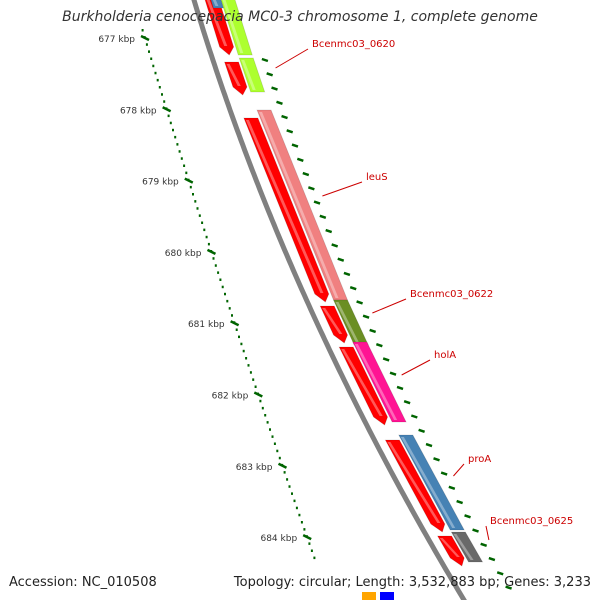 This screenshot has height=600, width=600. What do you see at coordinates (83, 582) in the screenshot?
I see `accession-text: Accession: NC_010508` at bounding box center [83, 582].